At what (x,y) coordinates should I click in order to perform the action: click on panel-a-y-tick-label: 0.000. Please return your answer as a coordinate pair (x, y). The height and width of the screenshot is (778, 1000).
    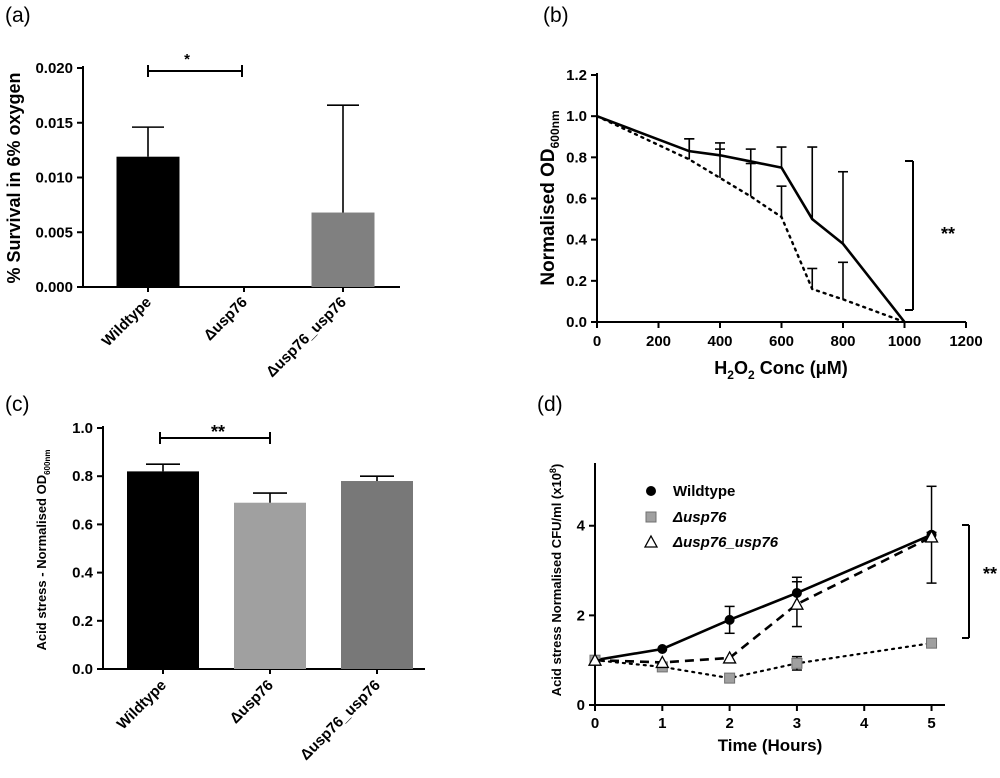
    Looking at the image, I should click on (54, 287).